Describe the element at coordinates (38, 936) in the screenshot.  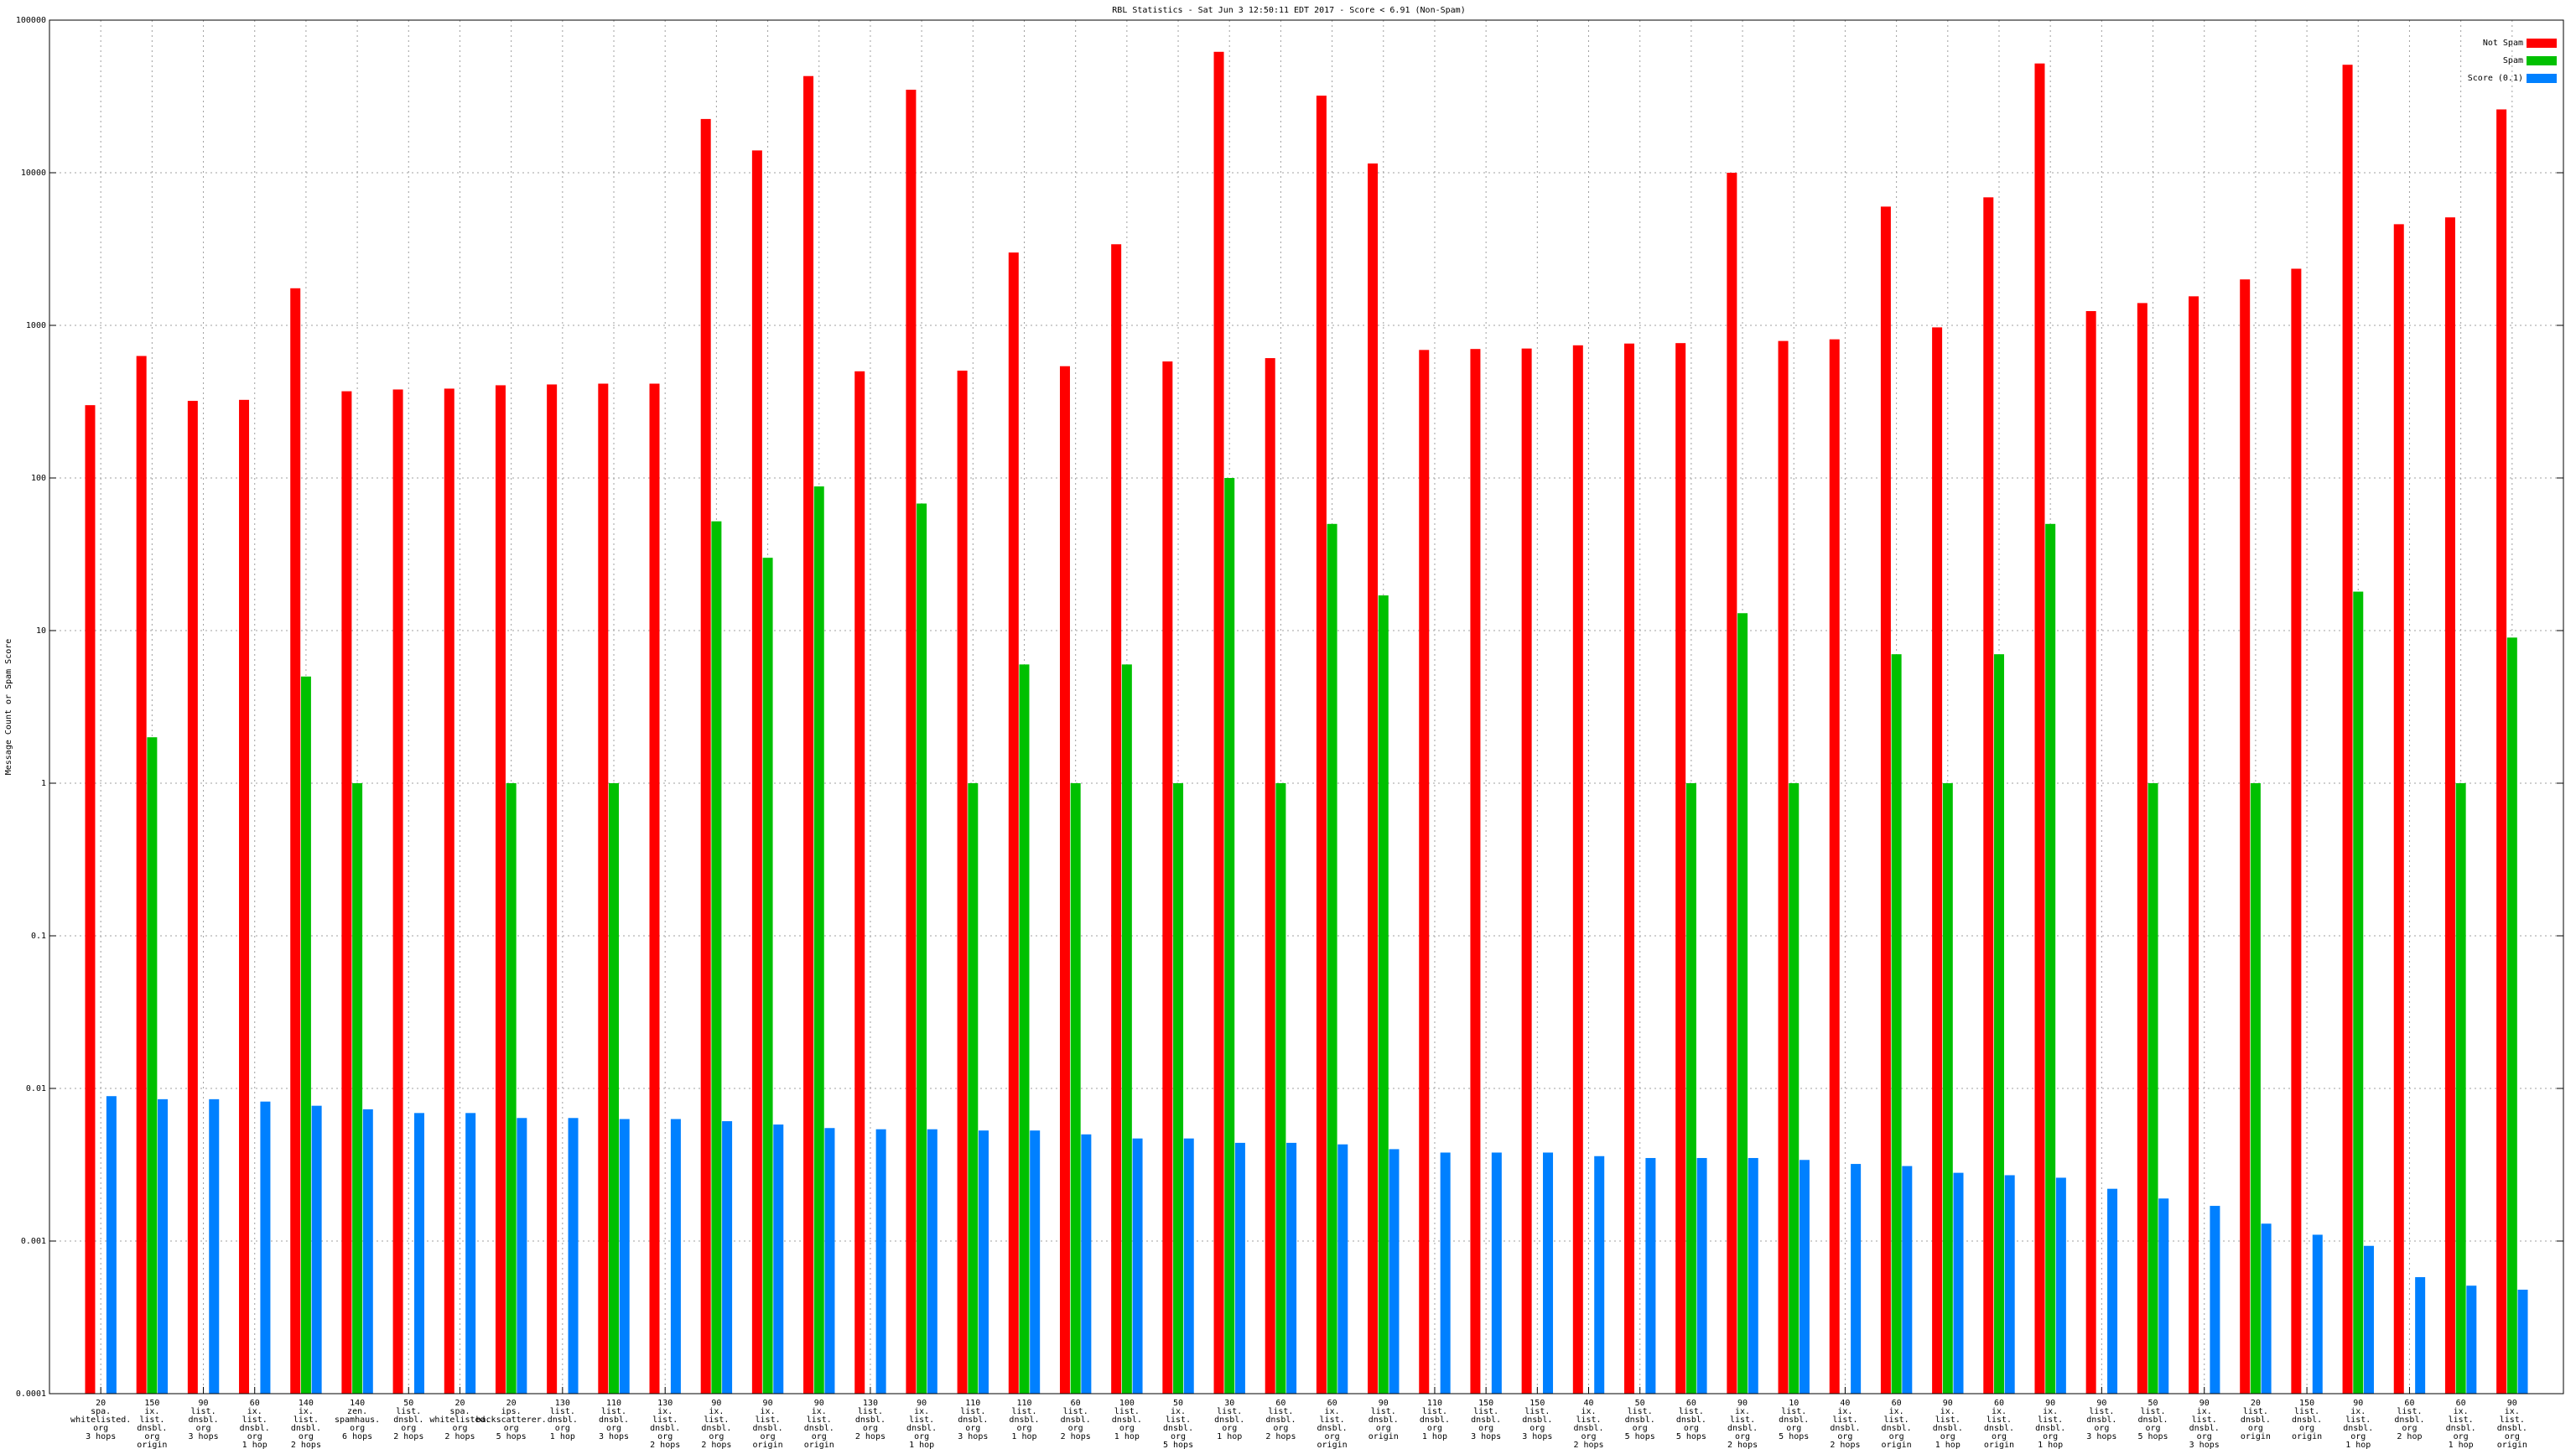
I see `y-tick-label: 0.1` at that location.